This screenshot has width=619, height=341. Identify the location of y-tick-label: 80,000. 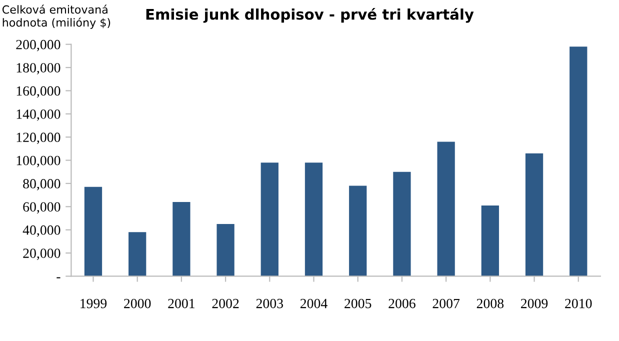
(41, 184).